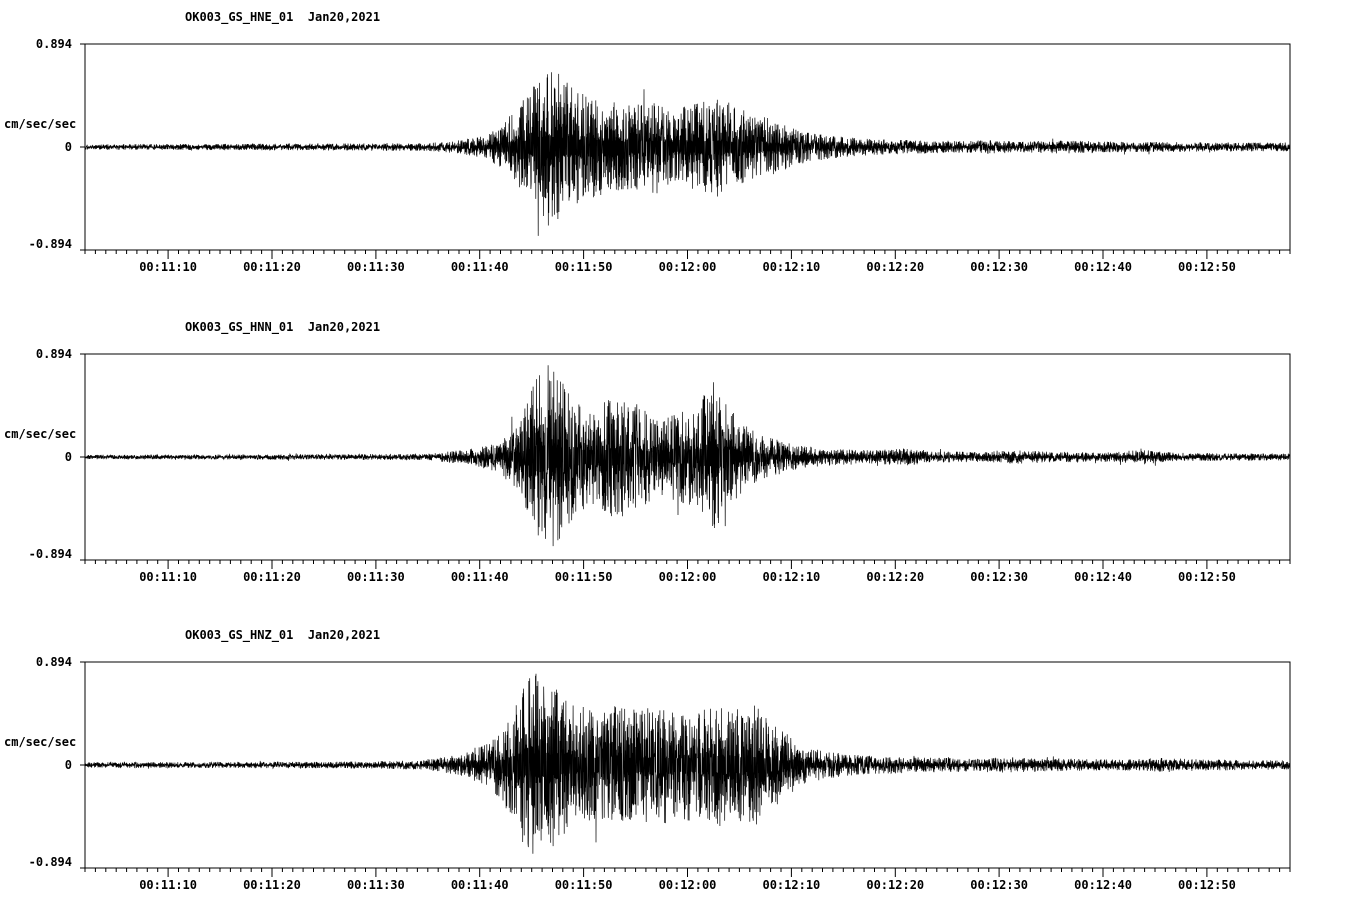 This screenshot has width=1358, height=924. I want to click on trace-title: OK003_GS_HNE_01 Jan20,2021, so click(283, 17).